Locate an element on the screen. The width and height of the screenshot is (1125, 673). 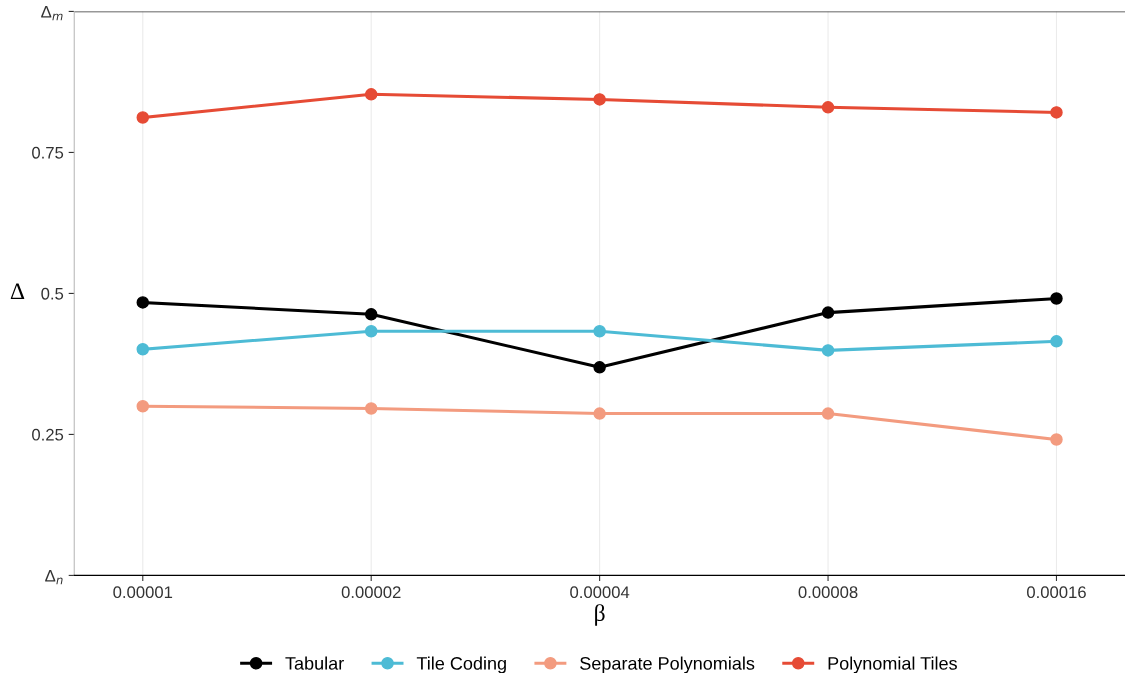
x-tick-label: 0.00008 is located at coordinates (828, 592).